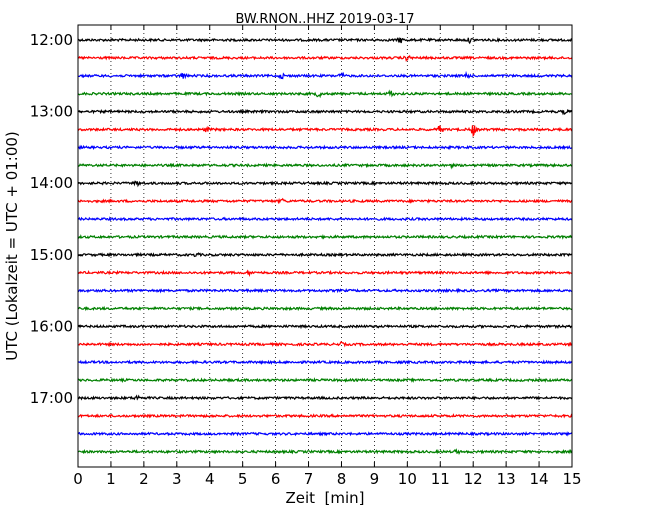  What do you see at coordinates (243, 479) in the screenshot?
I see `x-tick-label: 5` at bounding box center [243, 479].